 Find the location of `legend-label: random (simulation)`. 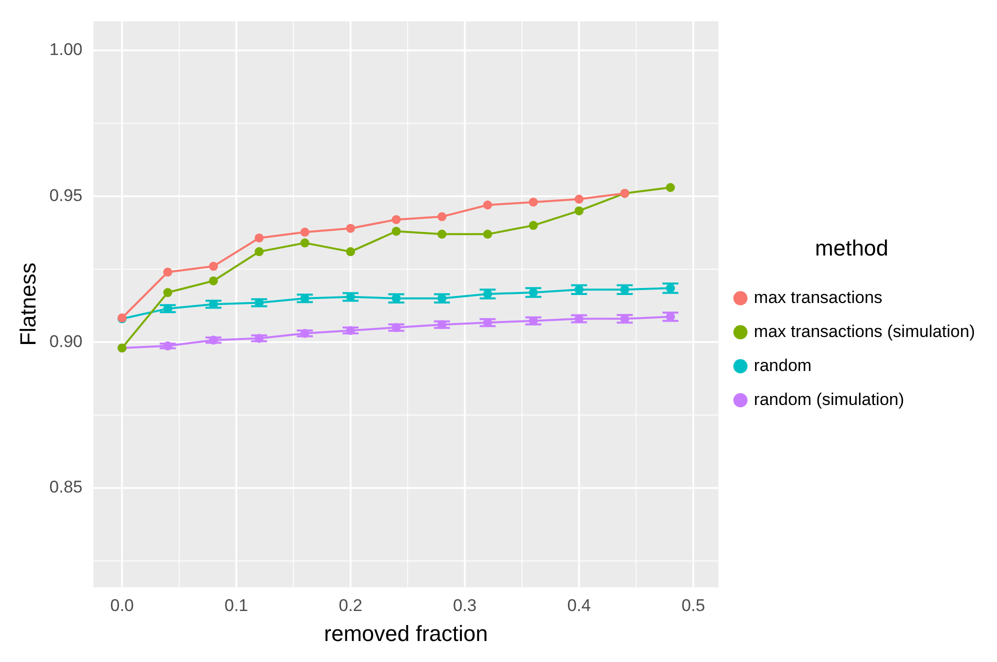

legend-label: random (simulation) is located at coordinates (829, 399).